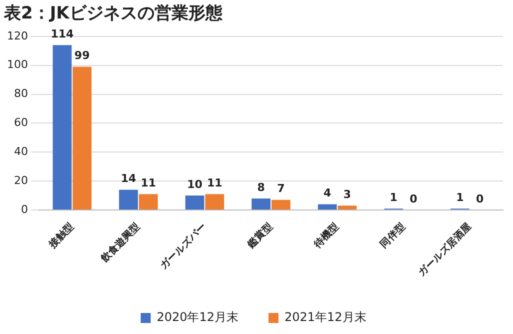  What do you see at coordinates (82, 55) in the screenshot?
I see `data-label: 99` at bounding box center [82, 55].